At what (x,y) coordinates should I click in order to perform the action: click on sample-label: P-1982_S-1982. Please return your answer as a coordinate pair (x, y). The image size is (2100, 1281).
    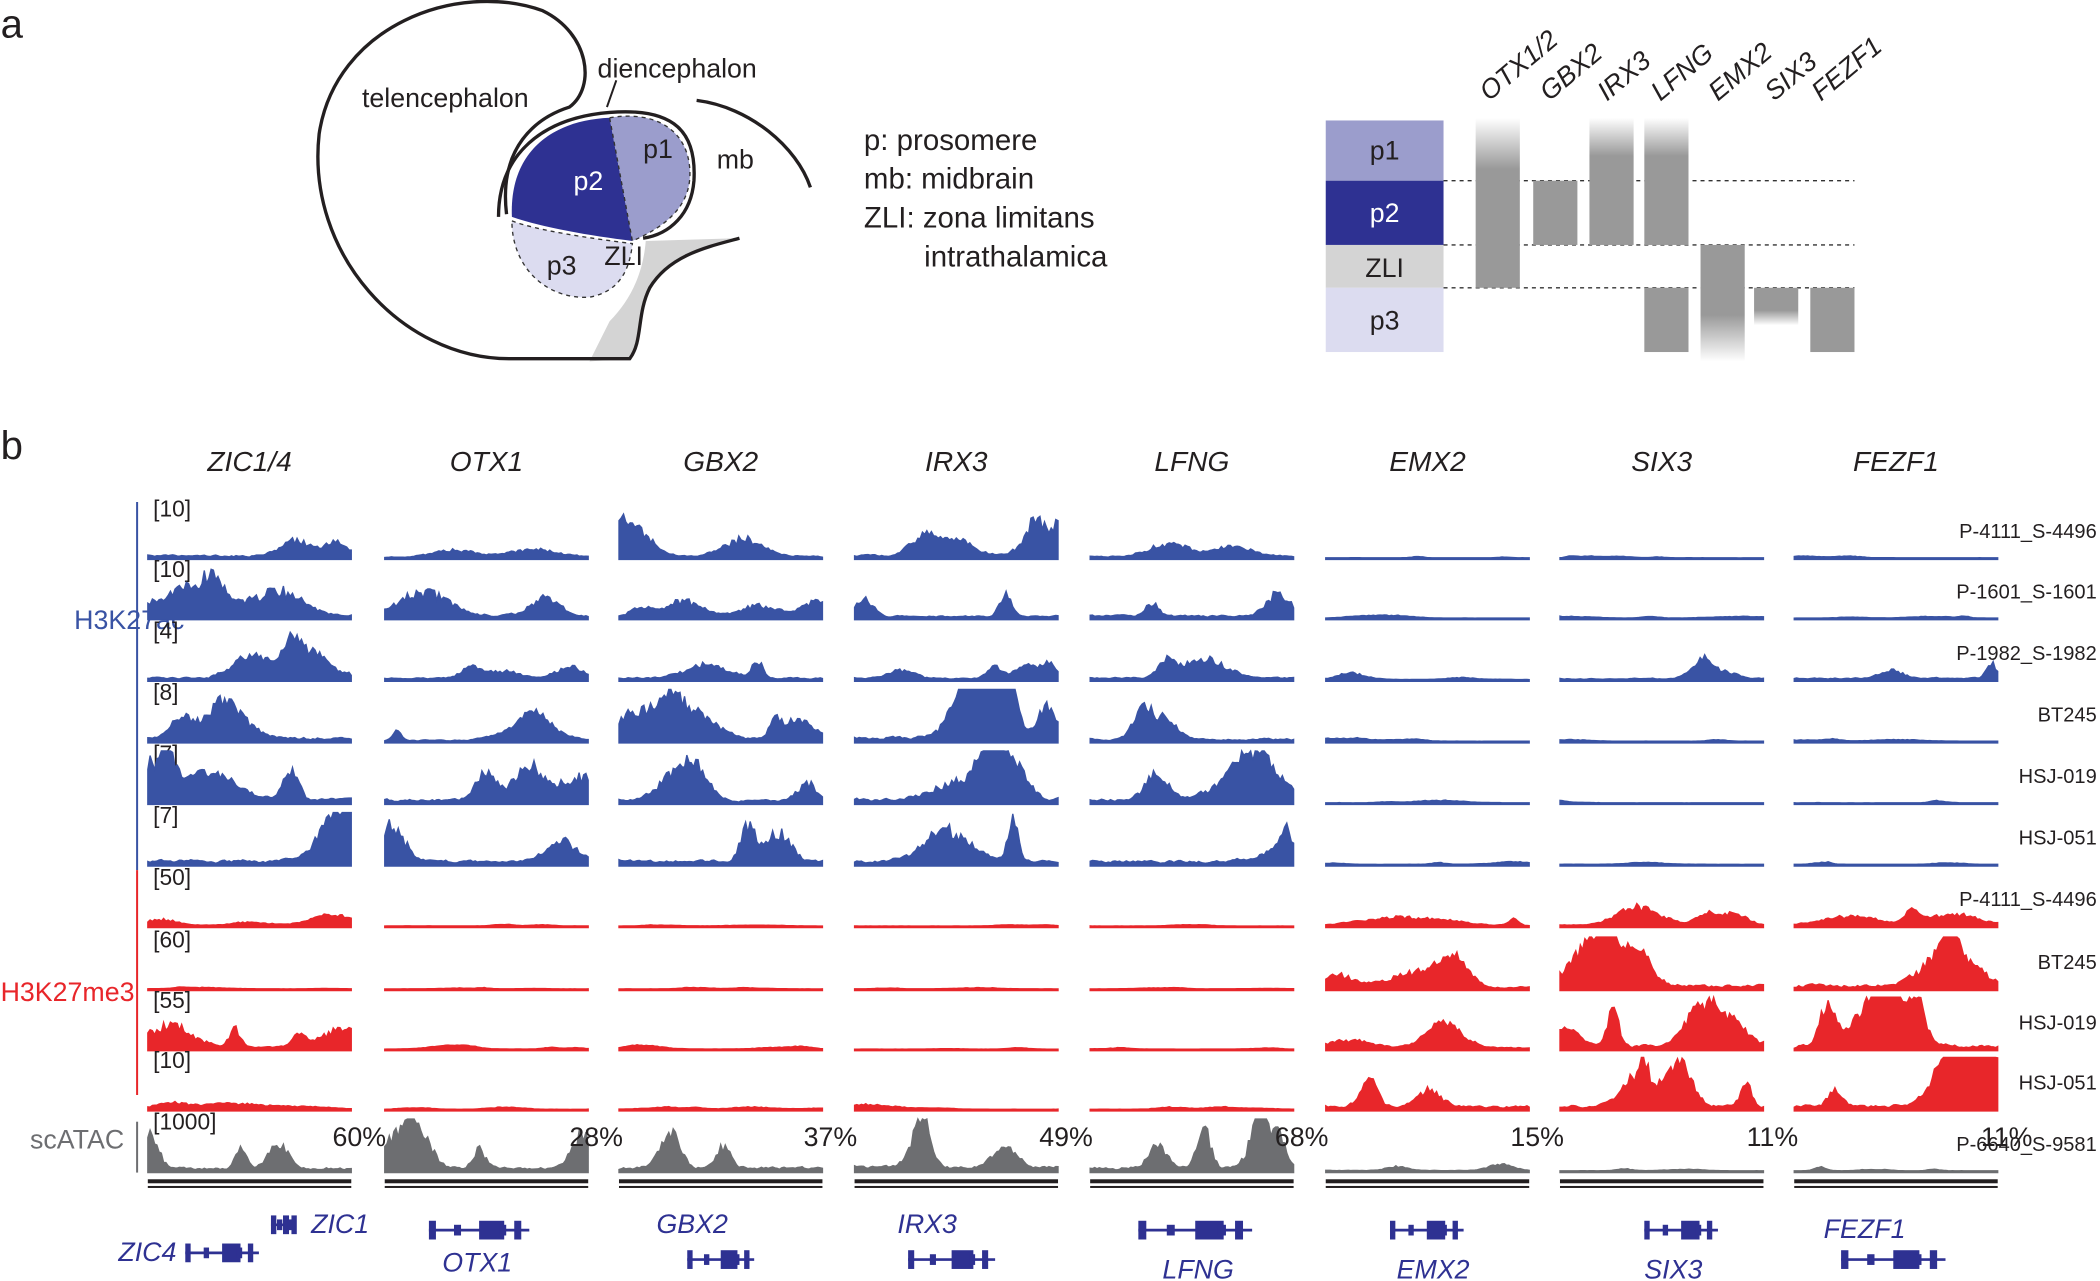
    Looking at the image, I should click on (2026, 654).